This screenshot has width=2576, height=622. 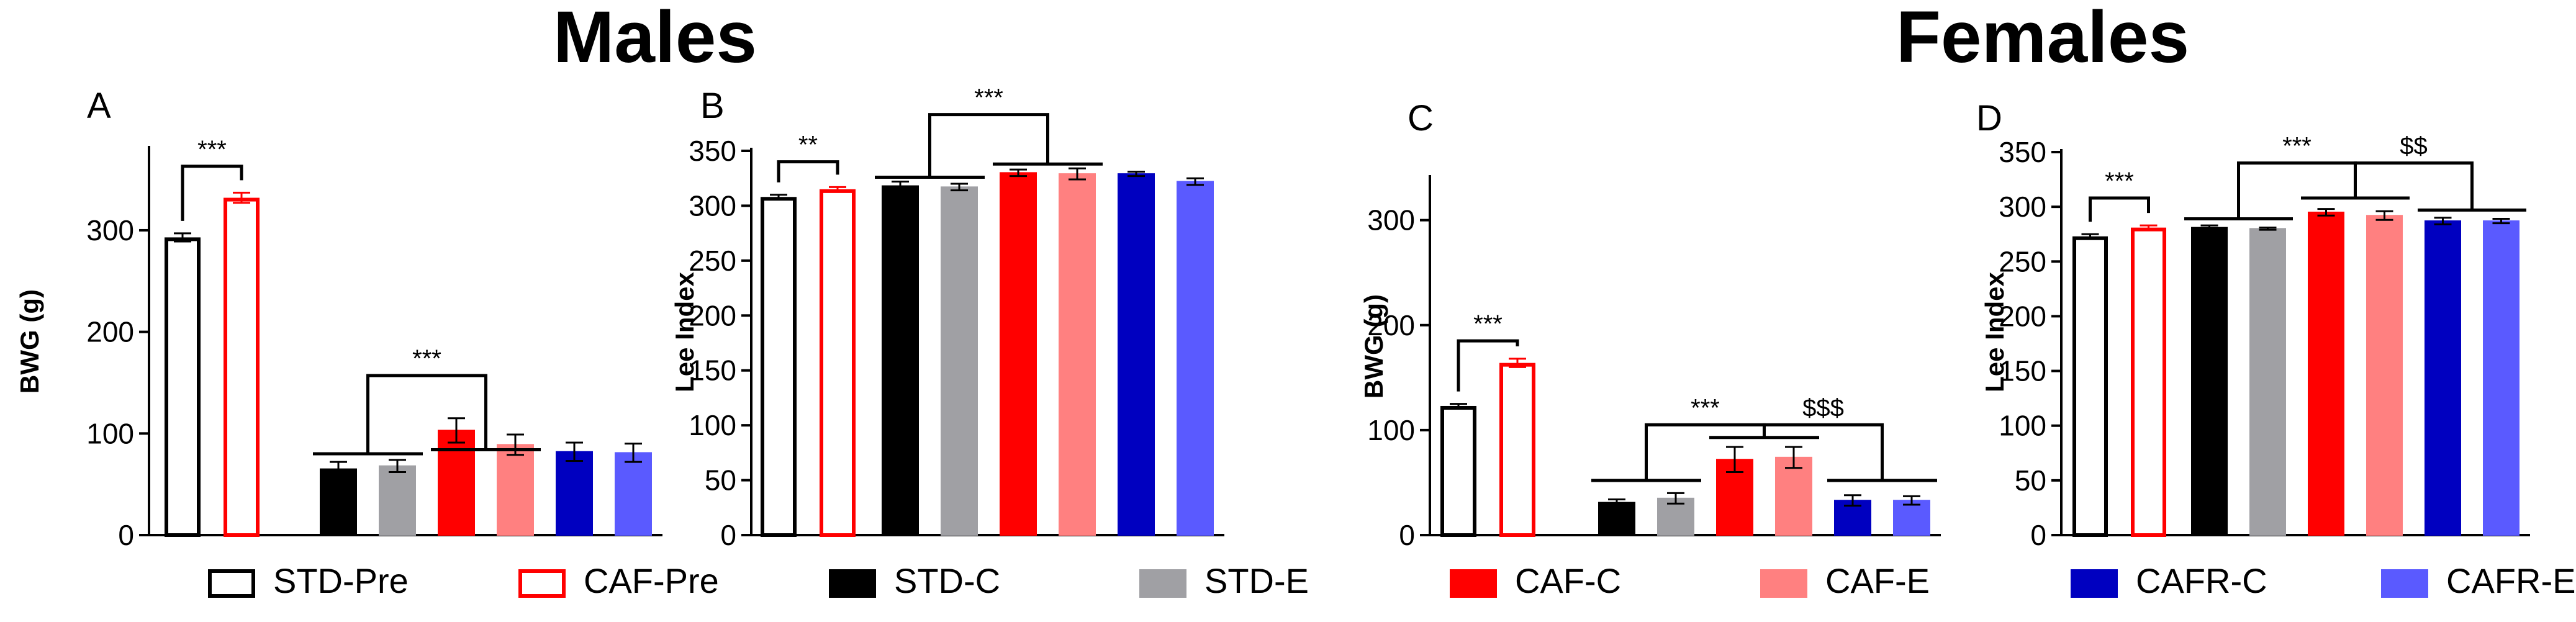 I want to click on panel-c-chart: 0 100 200 300 BWG (g) *** *** $$$, so click(x=1650, y=363).